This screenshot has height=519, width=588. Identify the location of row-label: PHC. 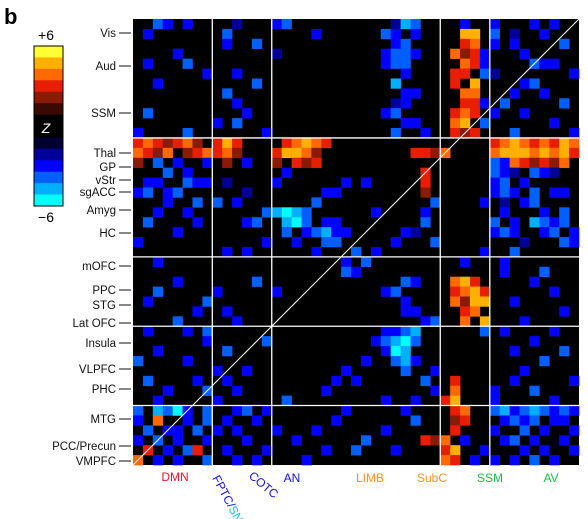
(104, 390).